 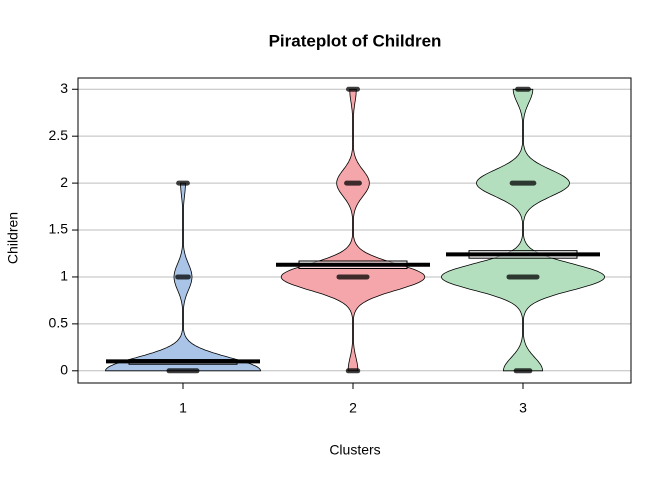 What do you see at coordinates (13, 238) in the screenshot?
I see `y-axis-label: Children` at bounding box center [13, 238].